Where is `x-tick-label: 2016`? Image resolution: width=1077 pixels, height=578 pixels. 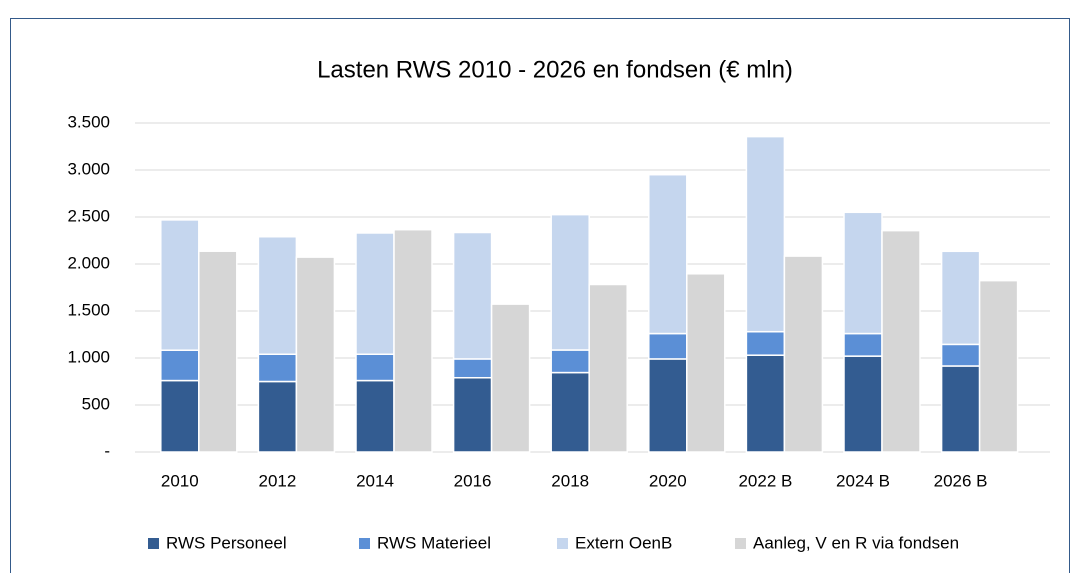
x-tick-label: 2016 is located at coordinates (473, 480).